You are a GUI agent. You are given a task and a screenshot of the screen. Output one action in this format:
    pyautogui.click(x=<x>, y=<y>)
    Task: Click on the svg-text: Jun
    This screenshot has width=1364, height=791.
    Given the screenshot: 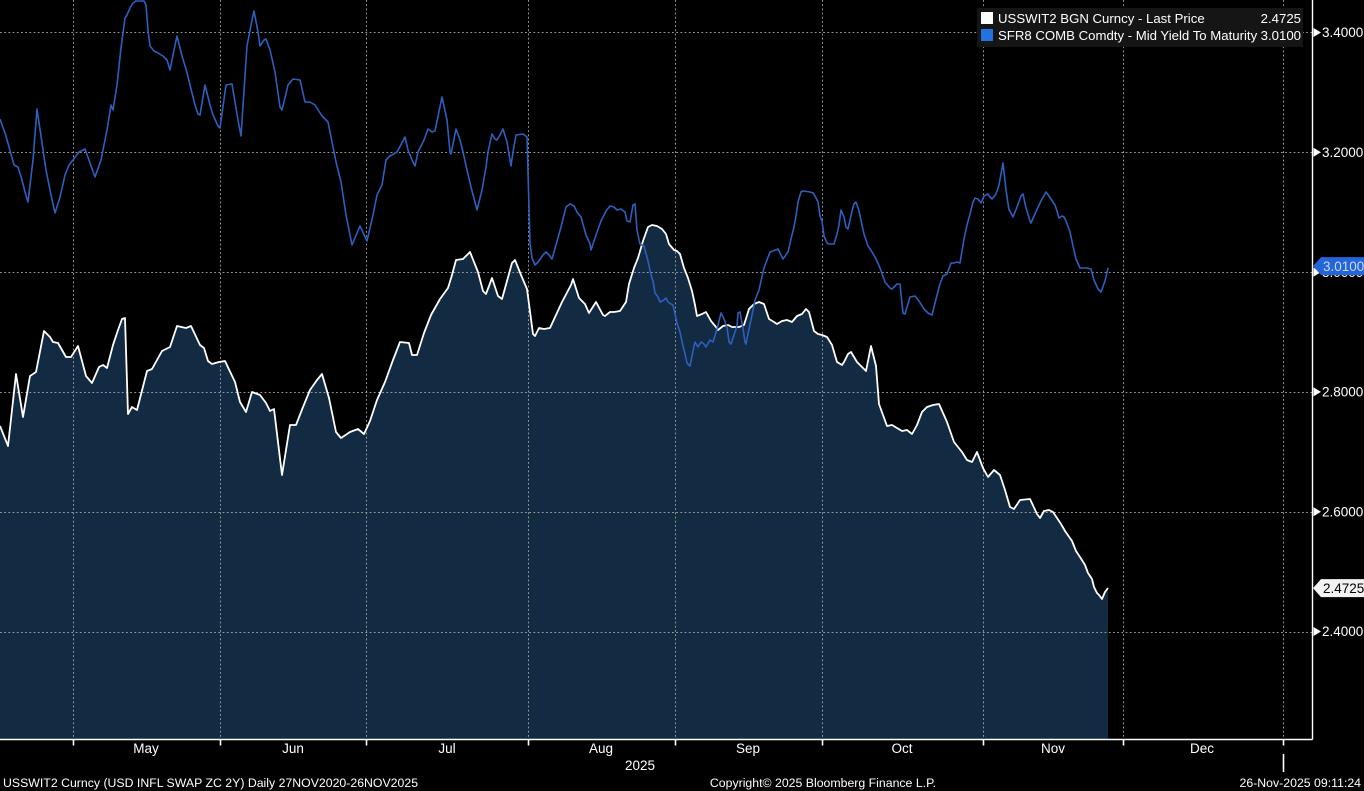 What is the action you would take?
    pyautogui.click(x=293, y=748)
    